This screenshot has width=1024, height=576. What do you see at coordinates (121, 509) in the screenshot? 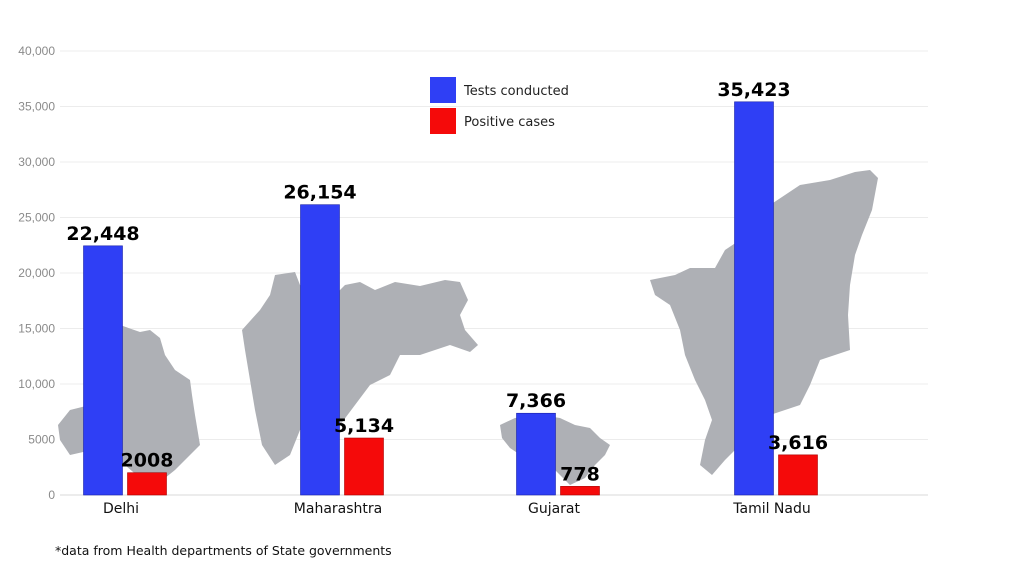
I see `category-label: Delhi` at bounding box center [121, 509].